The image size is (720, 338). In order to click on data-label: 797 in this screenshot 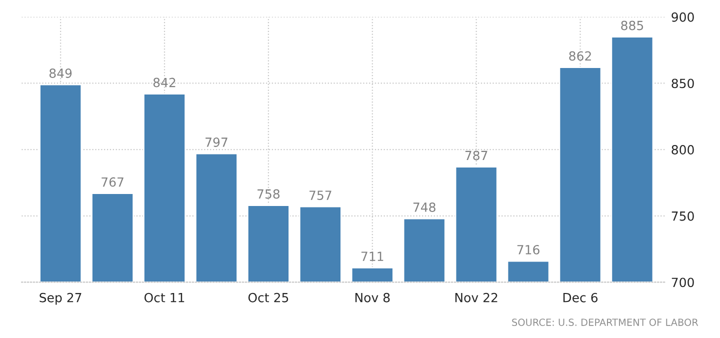, I will do `click(217, 142)`.